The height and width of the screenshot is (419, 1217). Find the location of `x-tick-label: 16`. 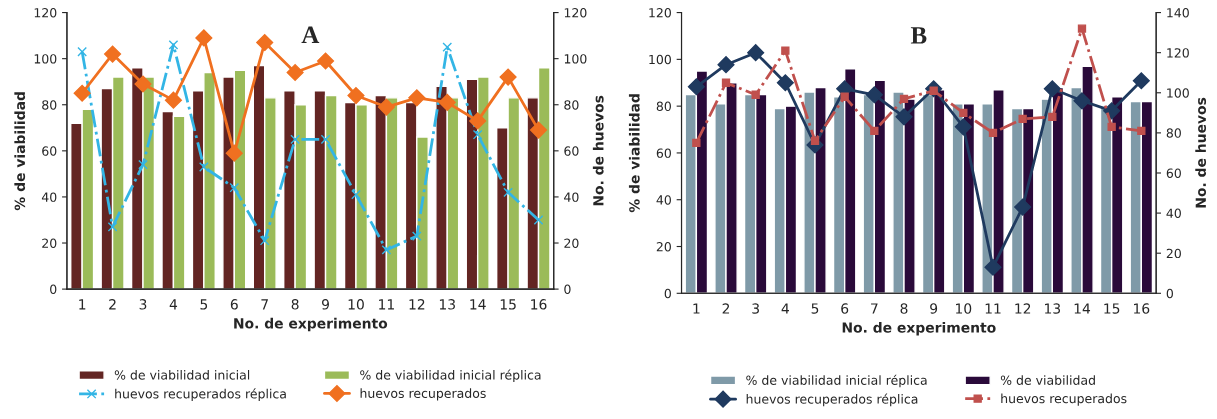

x-tick-label: 16 is located at coordinates (539, 304).